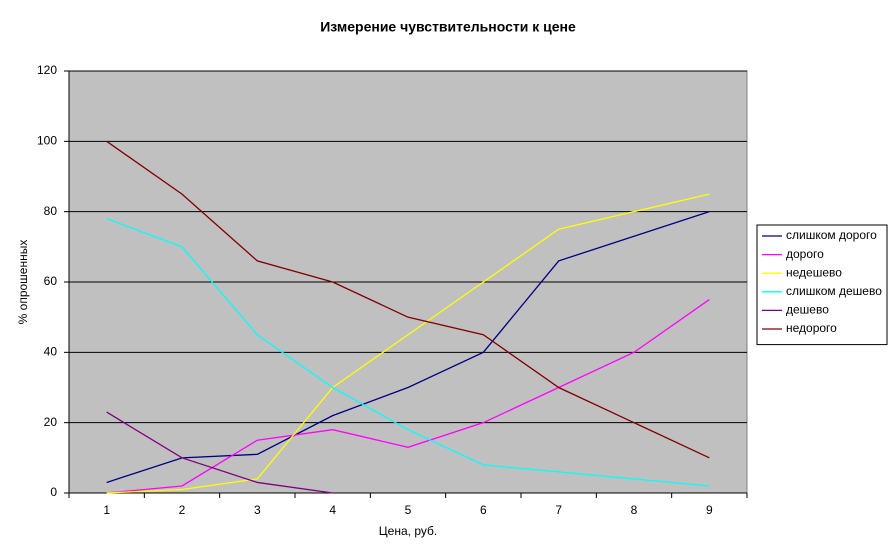  What do you see at coordinates (23, 282) in the screenshot?
I see `y-axis-label: % опрошенных` at bounding box center [23, 282].